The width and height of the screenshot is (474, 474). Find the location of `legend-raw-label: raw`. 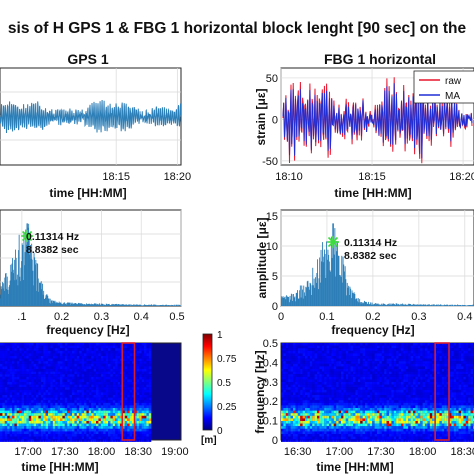

legend-raw-label: raw is located at coordinates (453, 81).